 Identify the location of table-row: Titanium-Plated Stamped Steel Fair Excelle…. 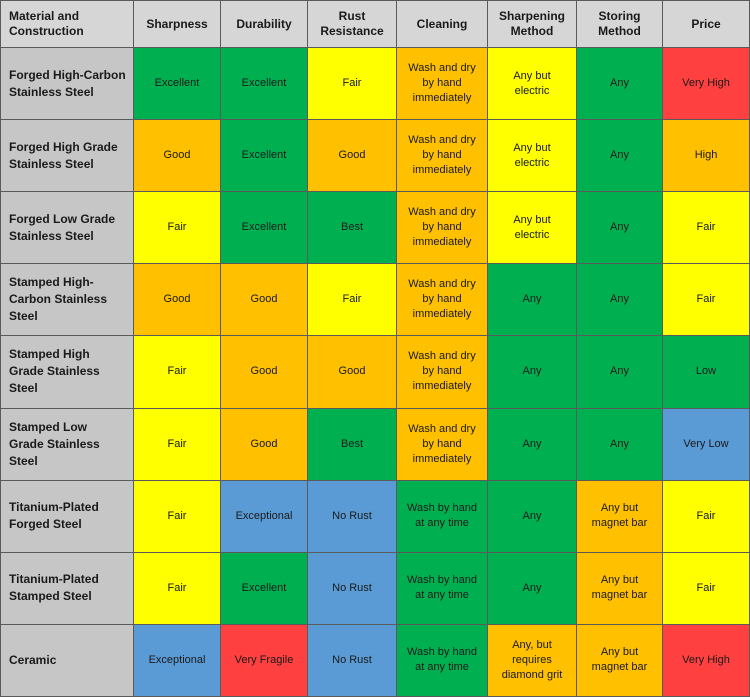
(375, 588).